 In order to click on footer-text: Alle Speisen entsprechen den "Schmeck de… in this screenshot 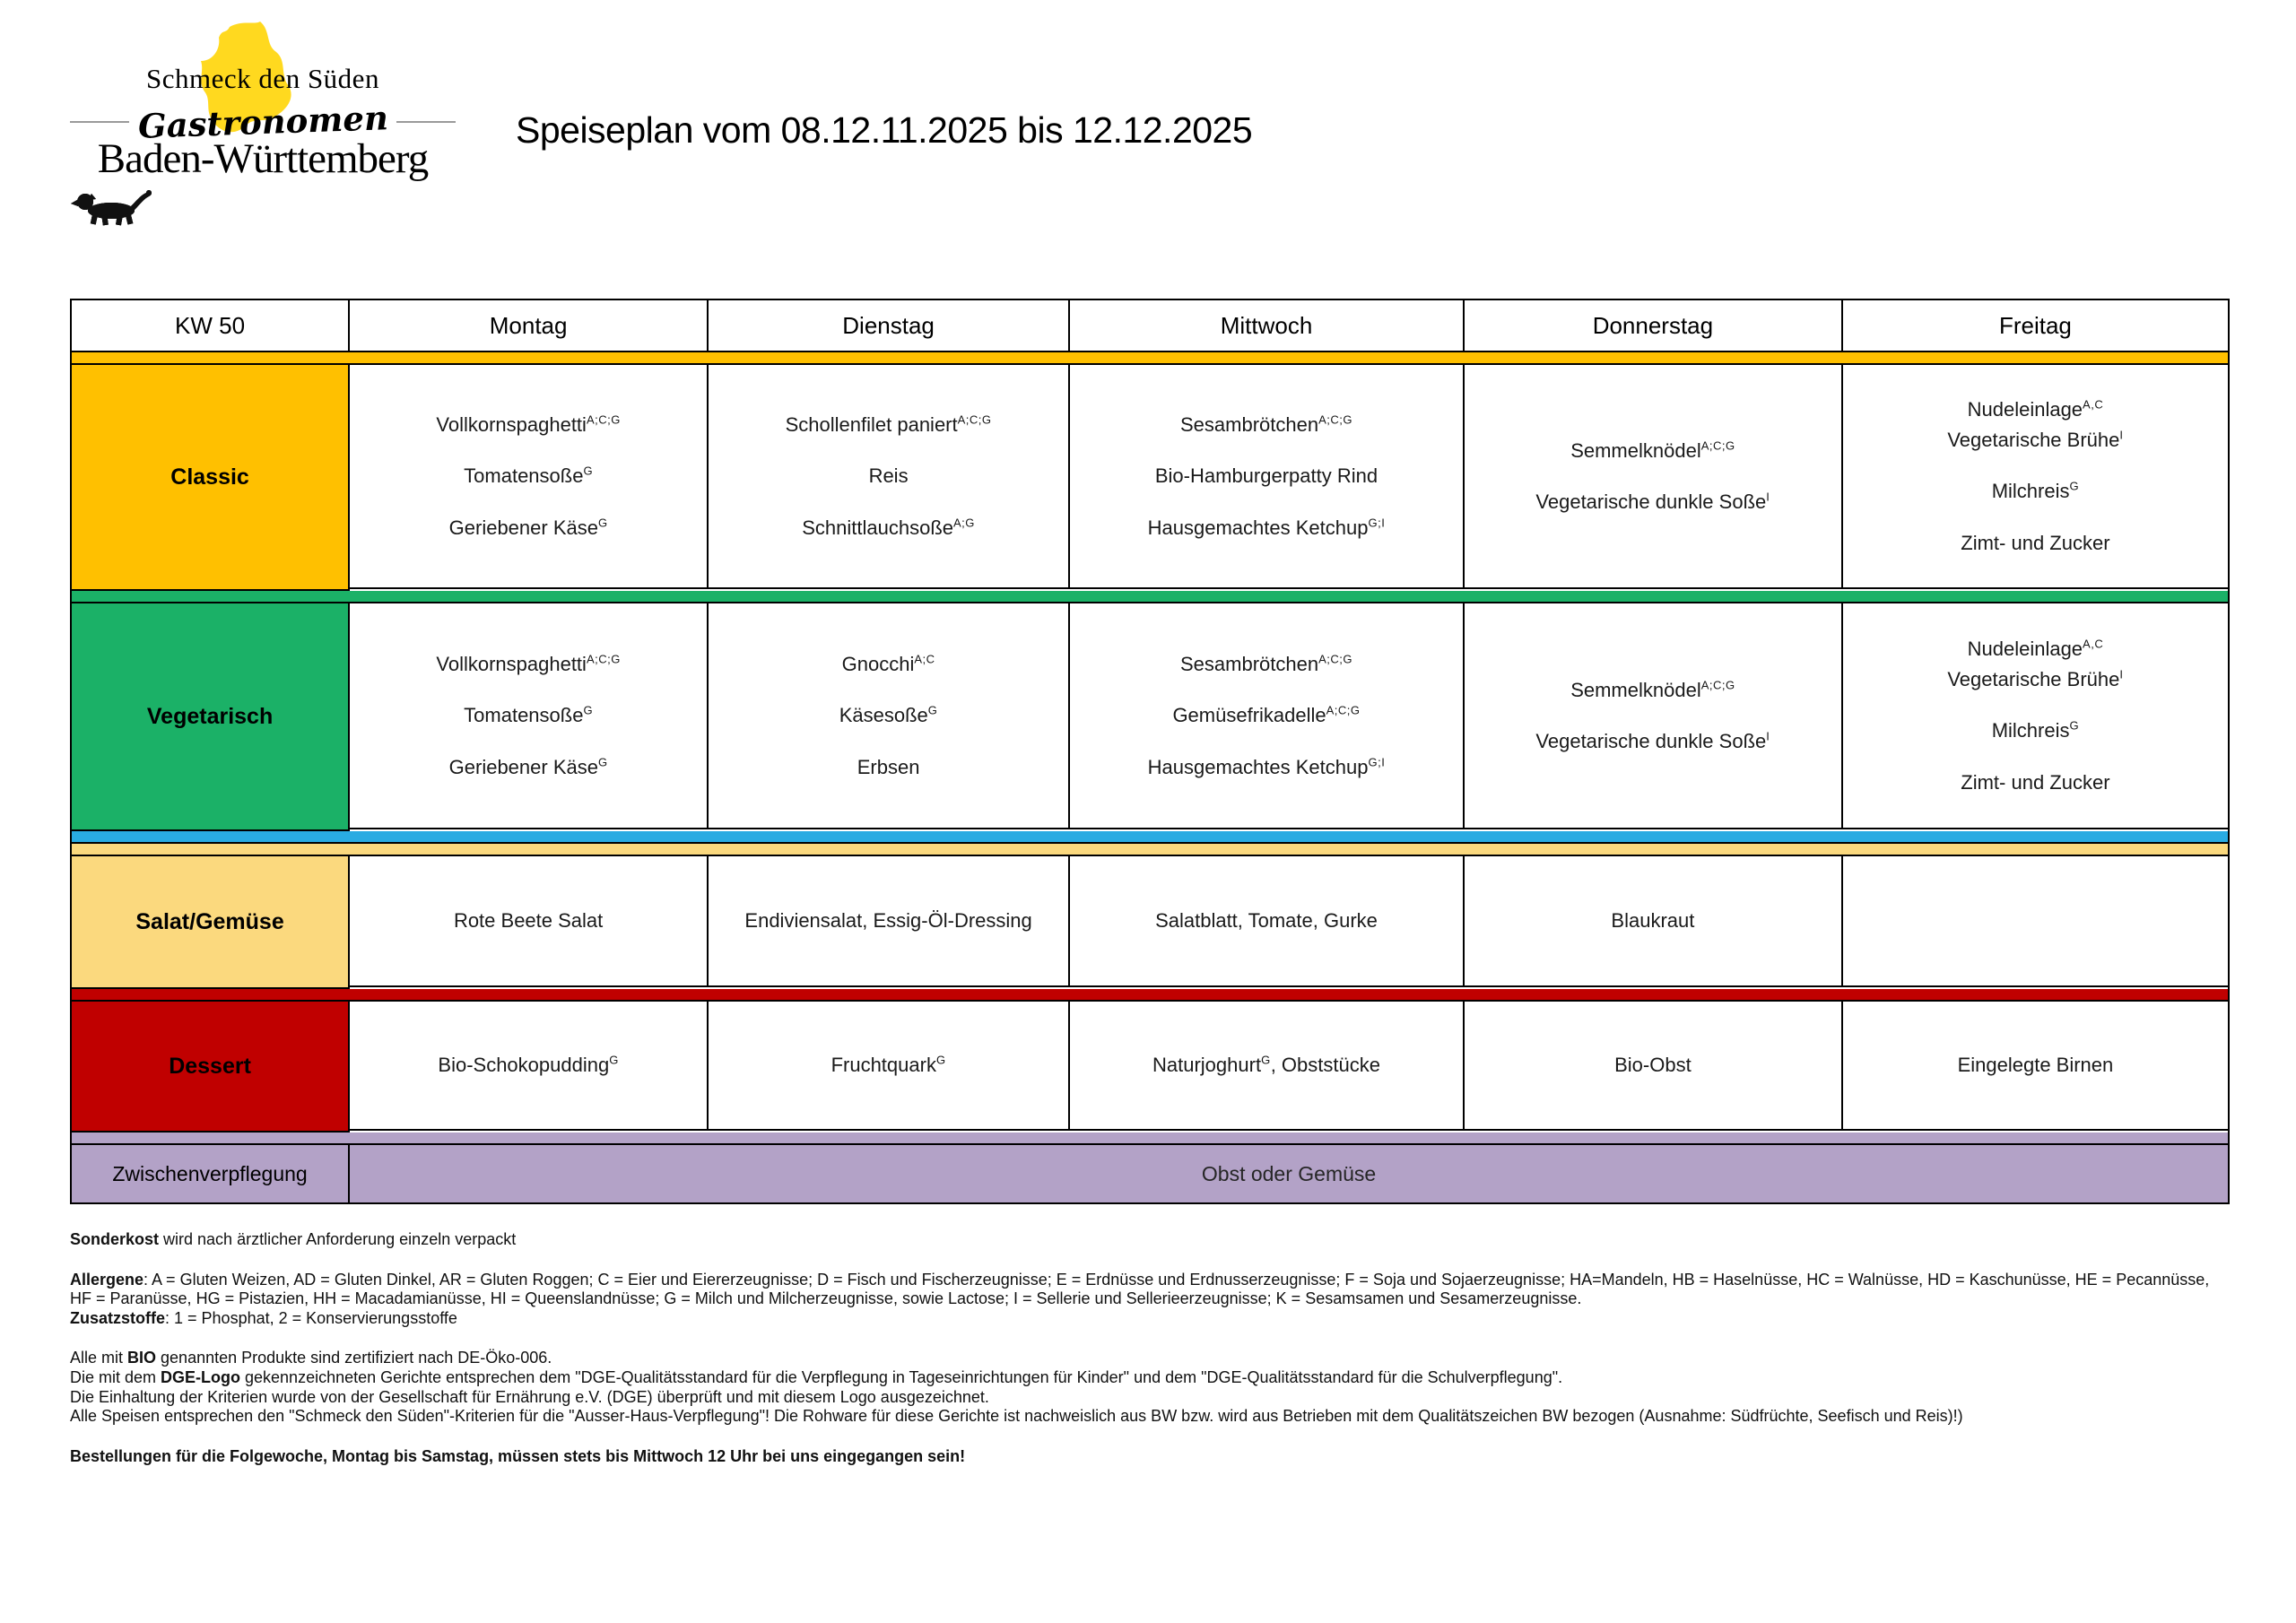, I will do `click(1016, 1416)`.